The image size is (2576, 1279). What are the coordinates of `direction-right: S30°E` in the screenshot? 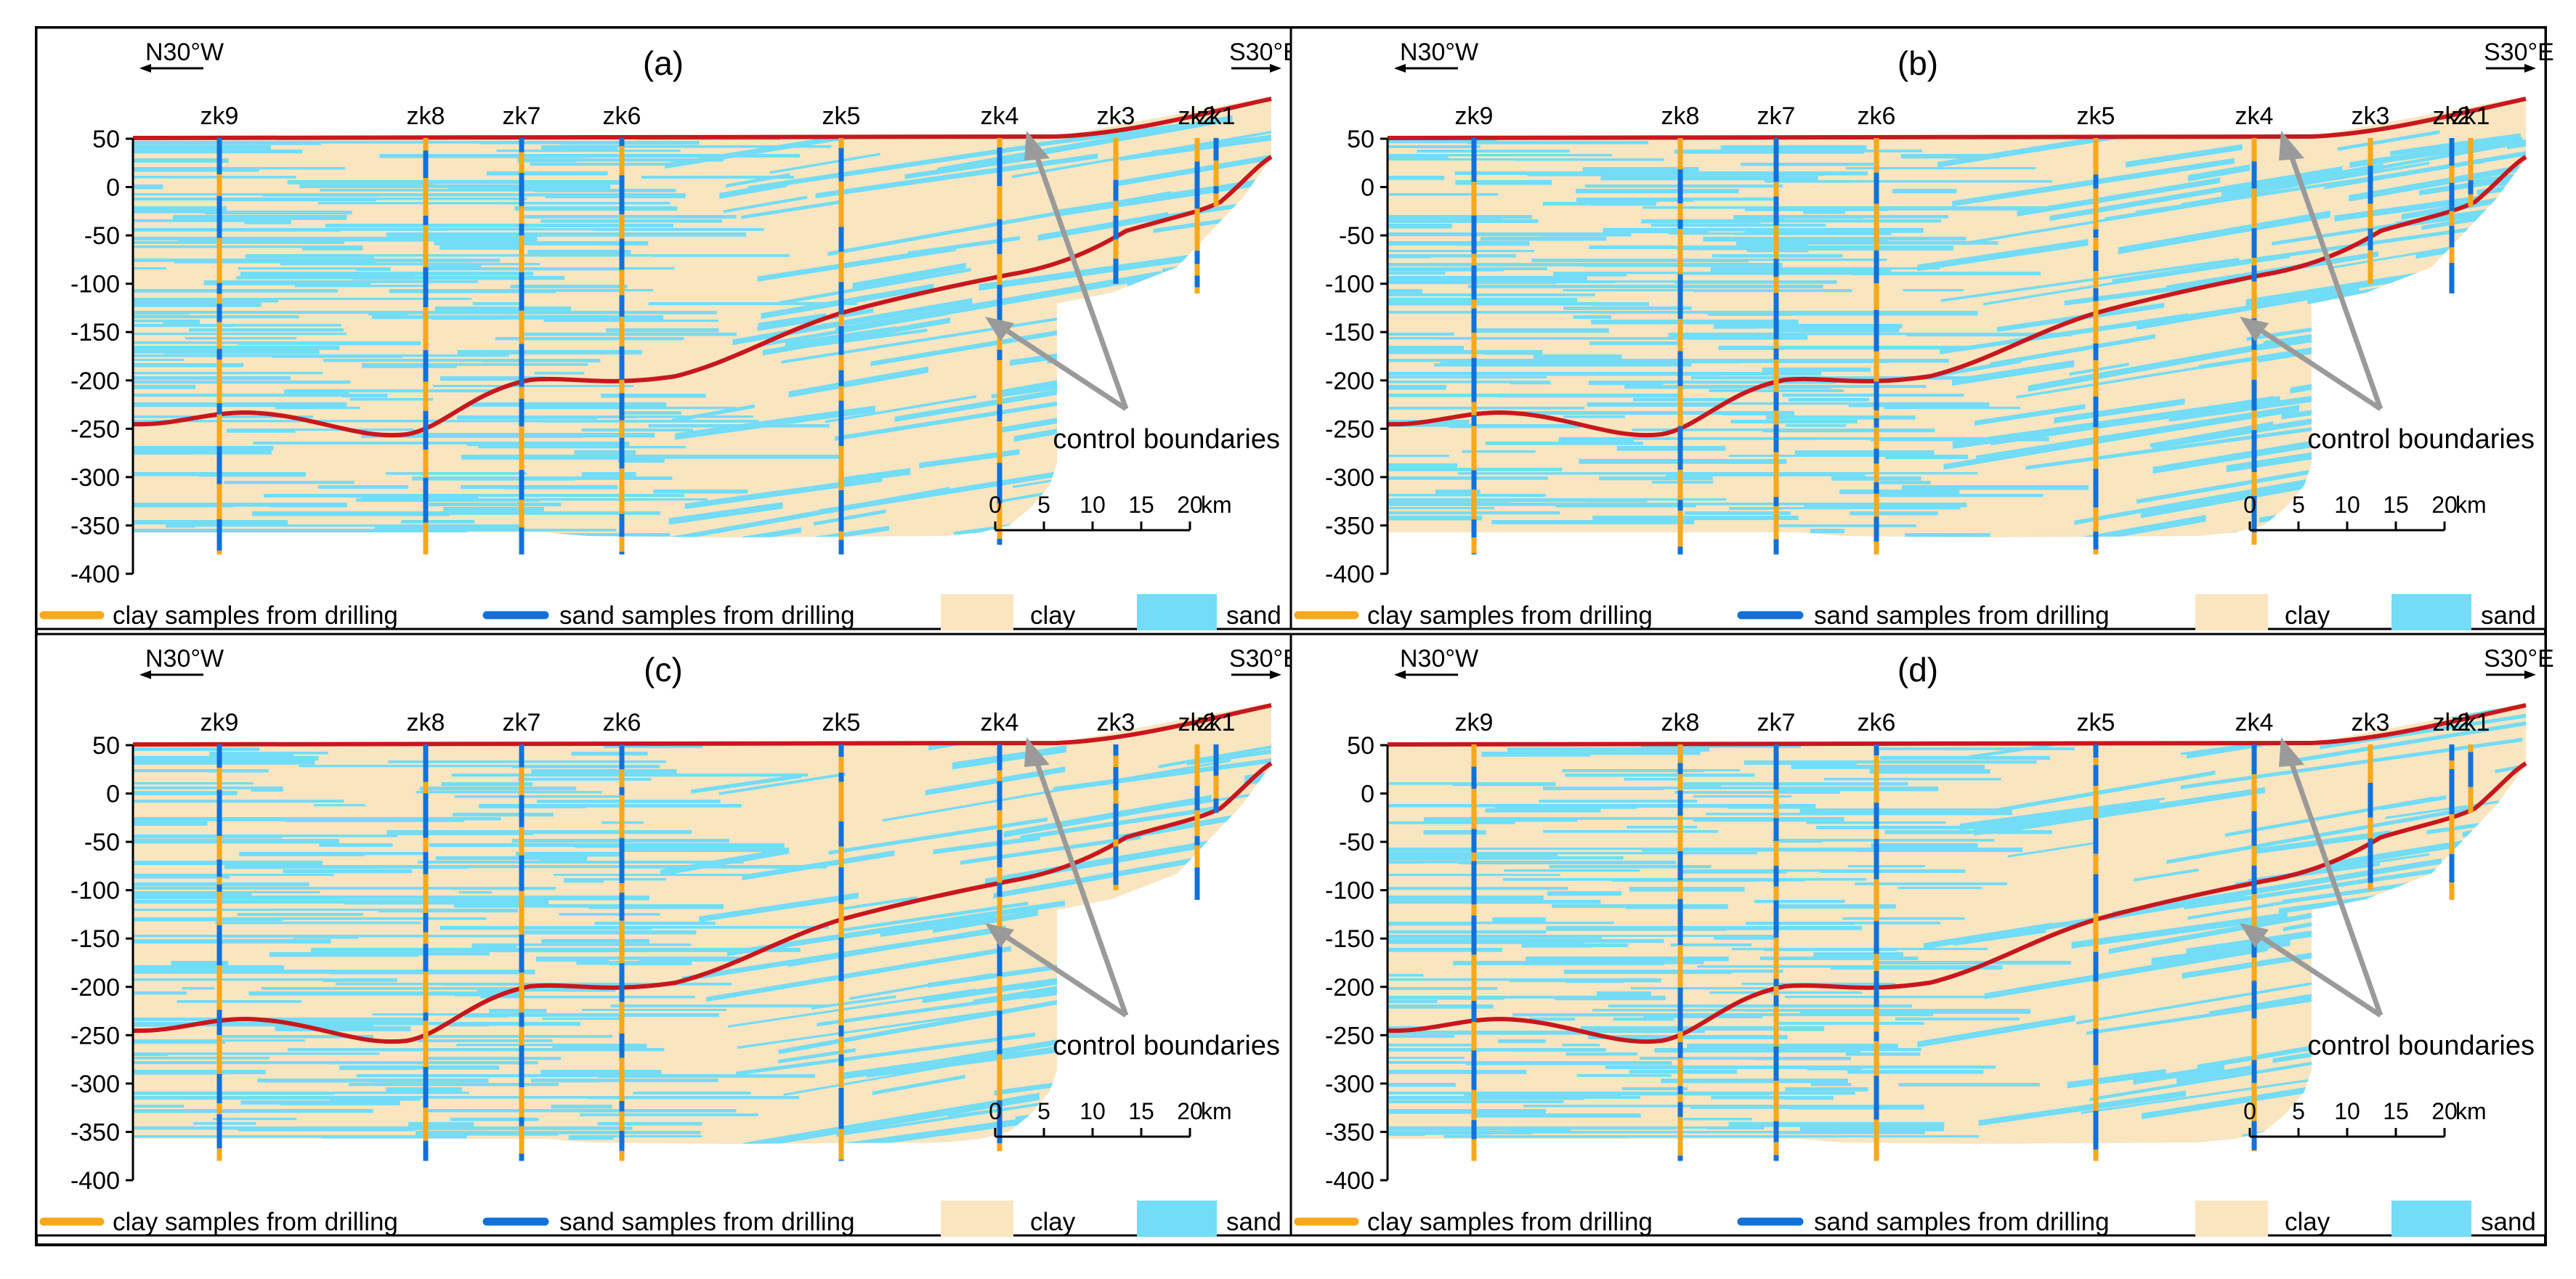 It's located at (1264, 659).